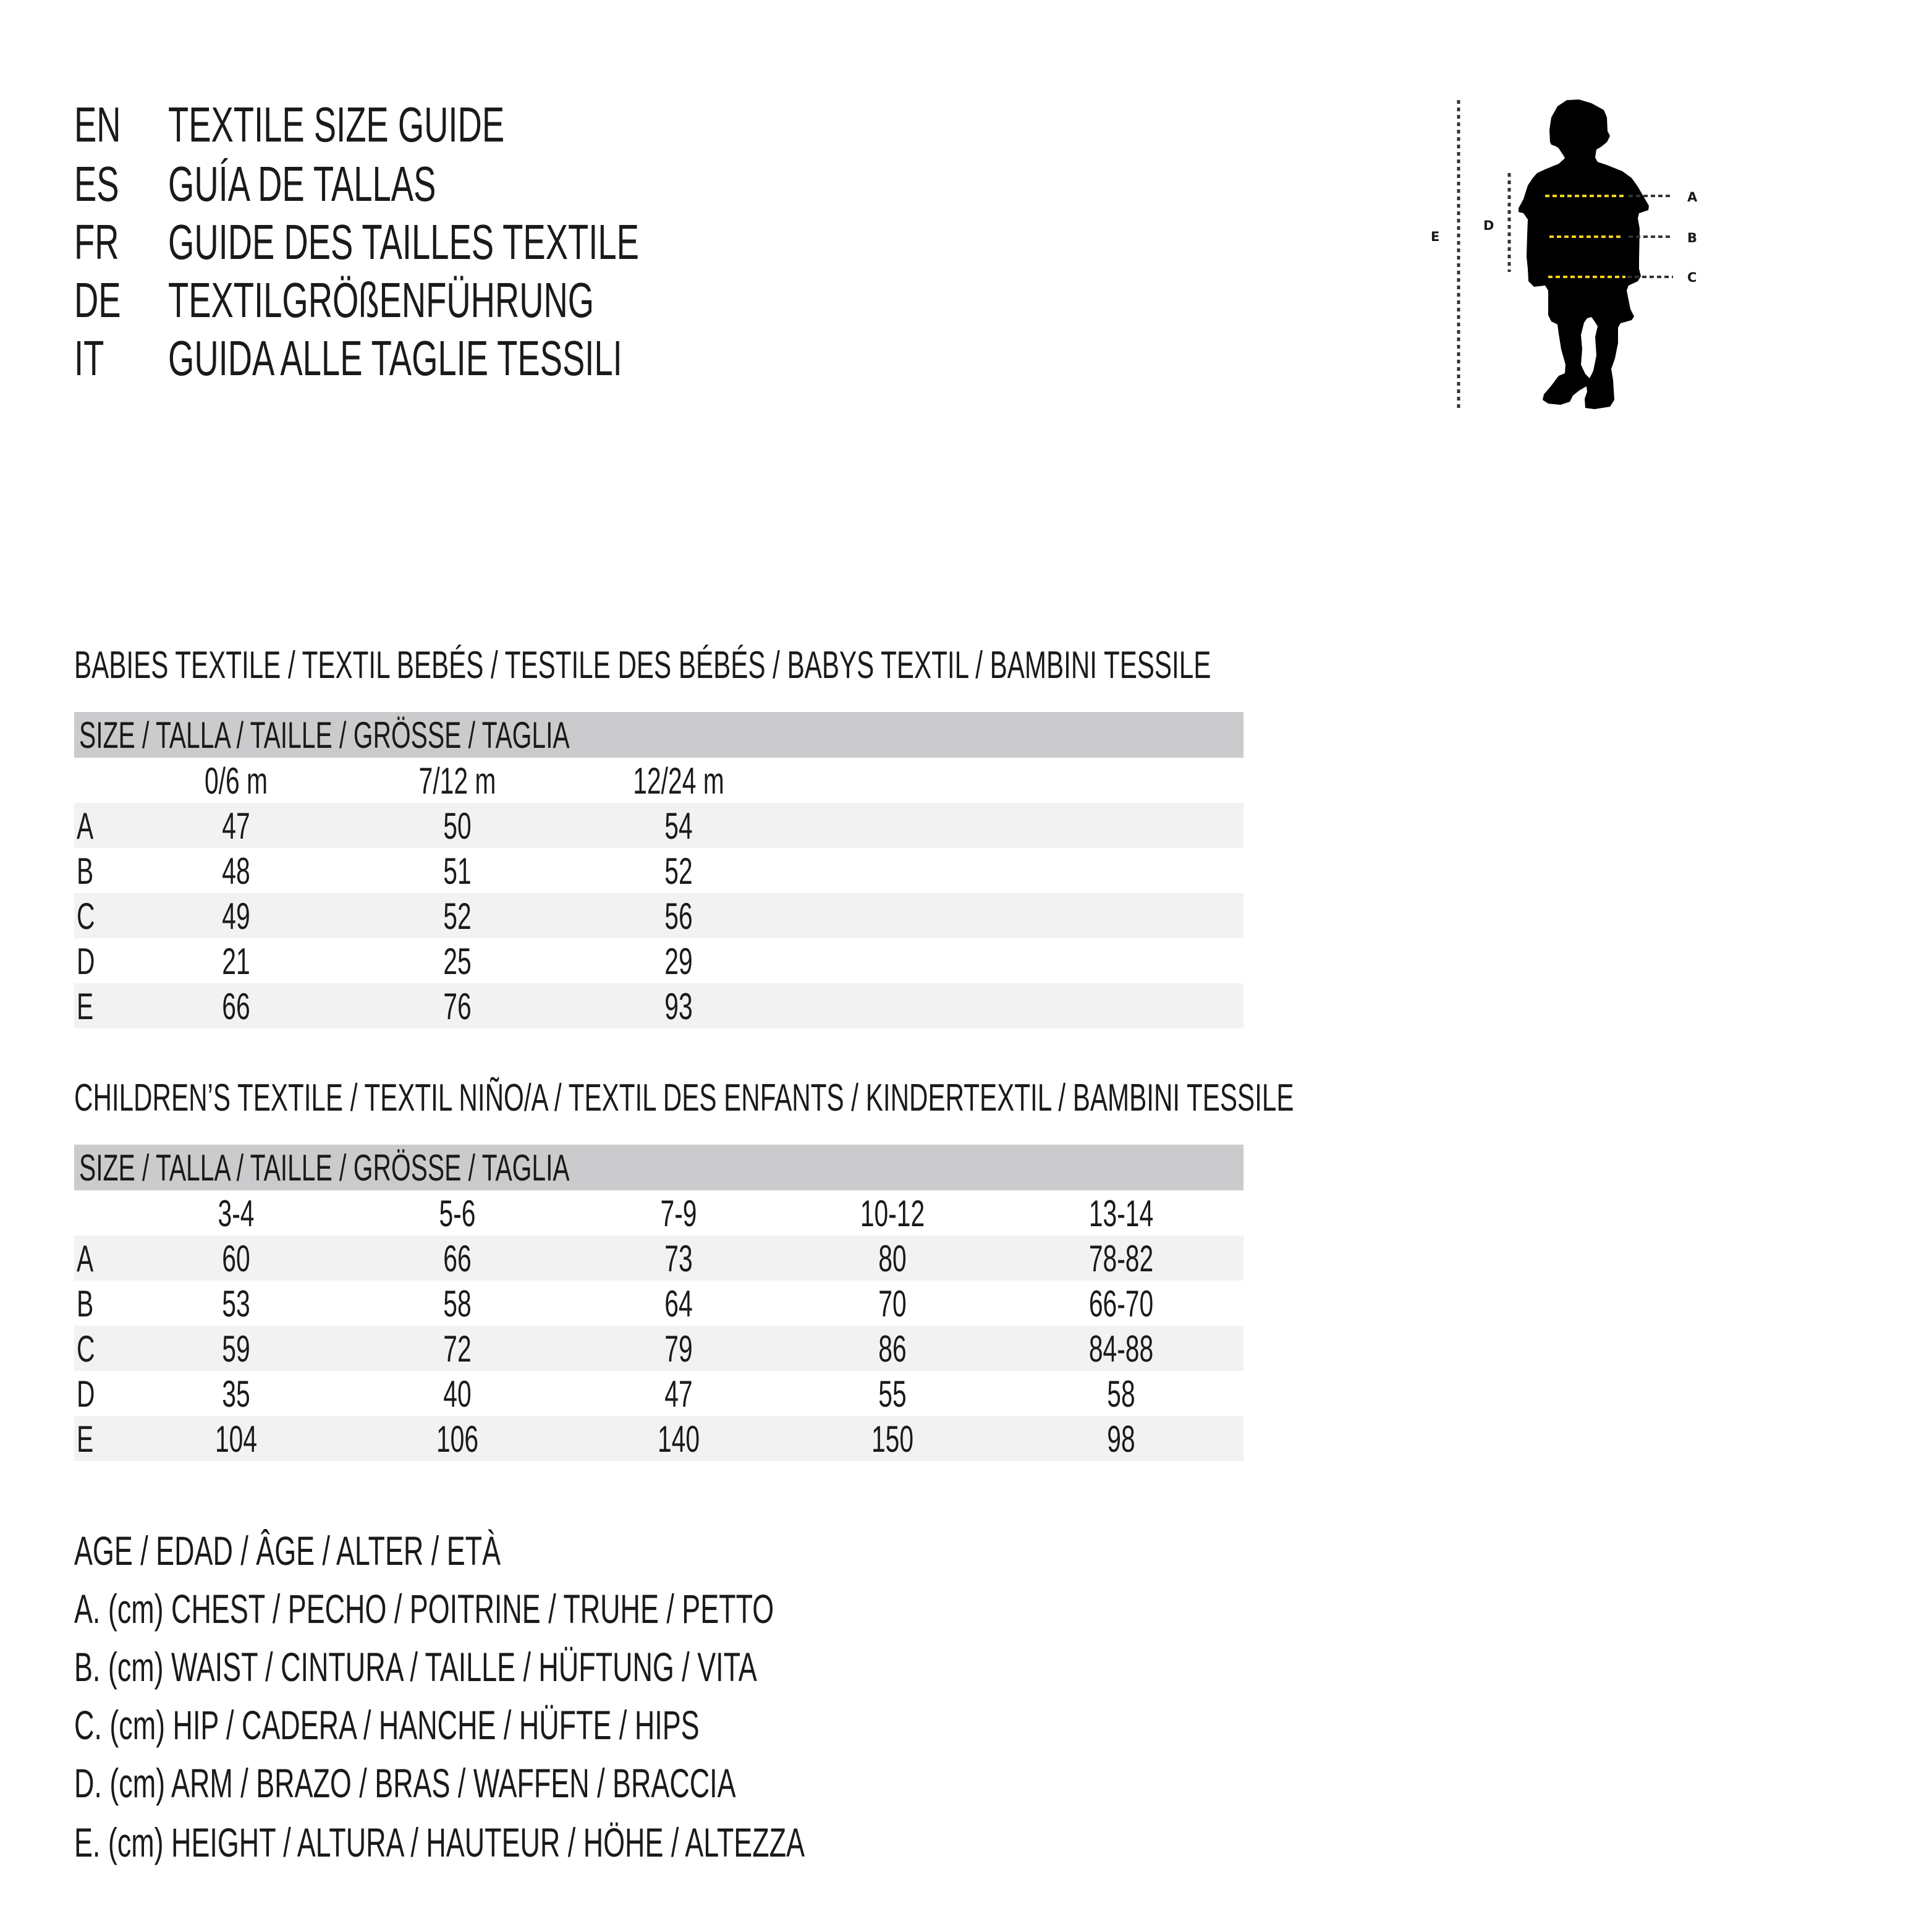 Image resolution: width=1932 pixels, height=1932 pixels. Describe the element at coordinates (236, 961) in the screenshot. I see `table-cell: 21` at that location.